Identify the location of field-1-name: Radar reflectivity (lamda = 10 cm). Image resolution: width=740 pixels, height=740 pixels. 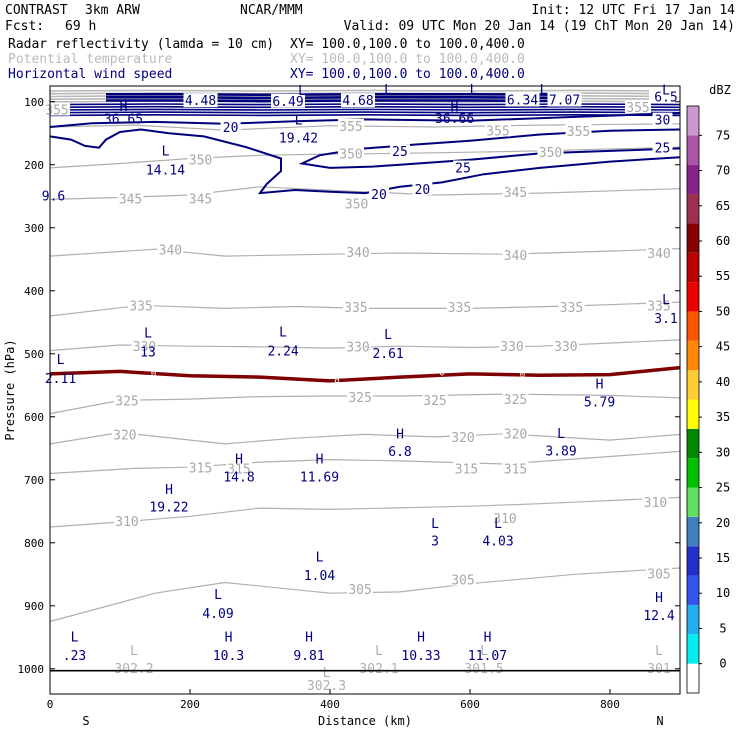
(141, 44).